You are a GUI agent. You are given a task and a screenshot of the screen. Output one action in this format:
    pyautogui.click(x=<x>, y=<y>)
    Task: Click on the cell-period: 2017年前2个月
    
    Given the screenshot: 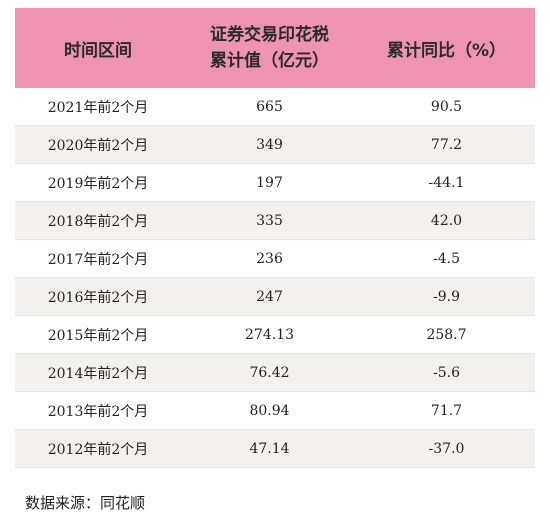 What is the action you would take?
    pyautogui.click(x=98, y=259)
    